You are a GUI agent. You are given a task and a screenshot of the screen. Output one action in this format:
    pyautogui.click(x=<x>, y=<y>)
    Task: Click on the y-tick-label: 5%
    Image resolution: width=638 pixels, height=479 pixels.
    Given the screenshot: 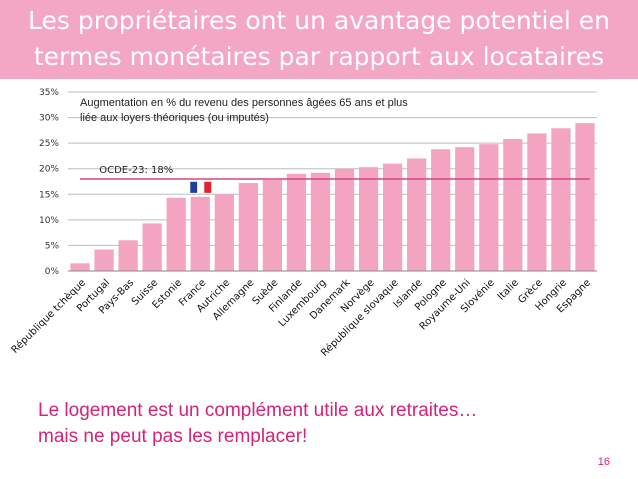 What is the action you would take?
    pyautogui.click(x=52, y=246)
    